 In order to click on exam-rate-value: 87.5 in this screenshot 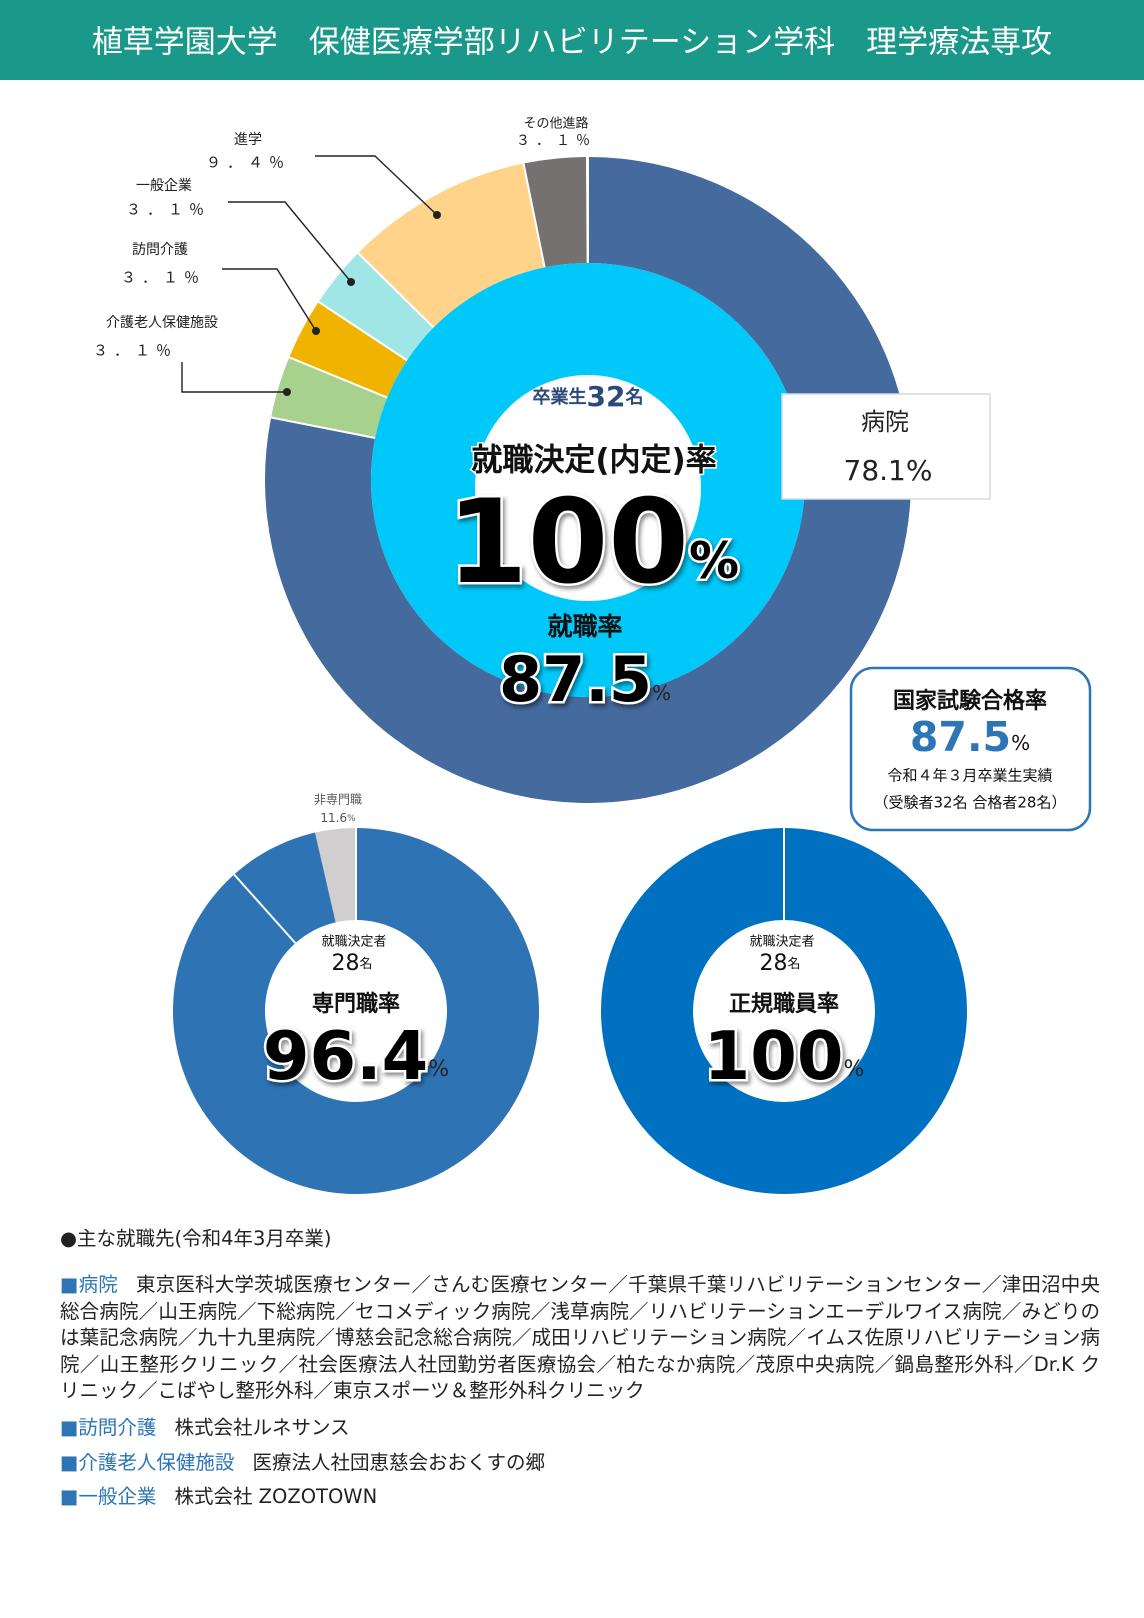, I will do `click(960, 737)`.